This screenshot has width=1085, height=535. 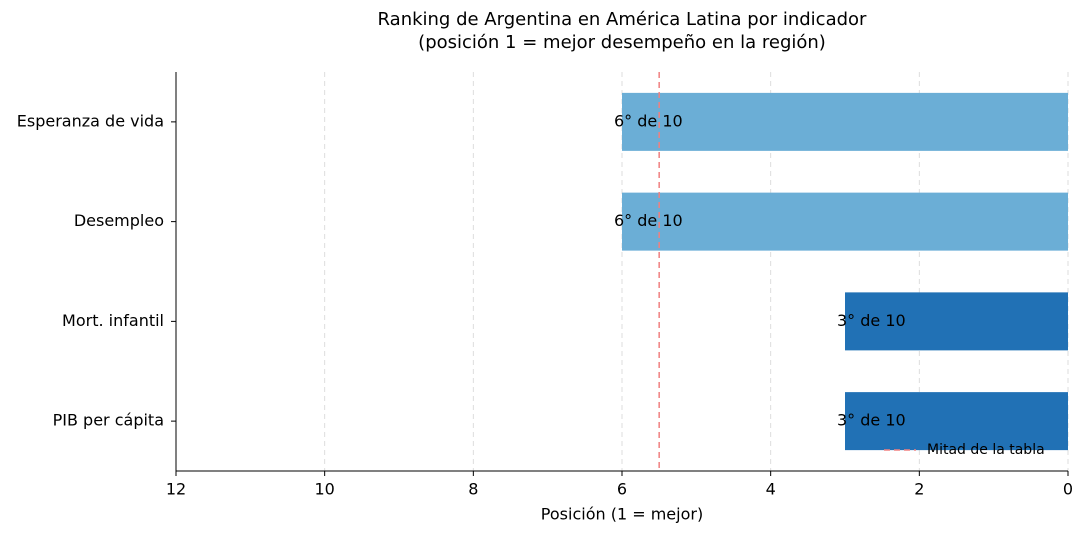 What do you see at coordinates (324, 489) in the screenshot?
I see `x-tick-label: 10` at bounding box center [324, 489].